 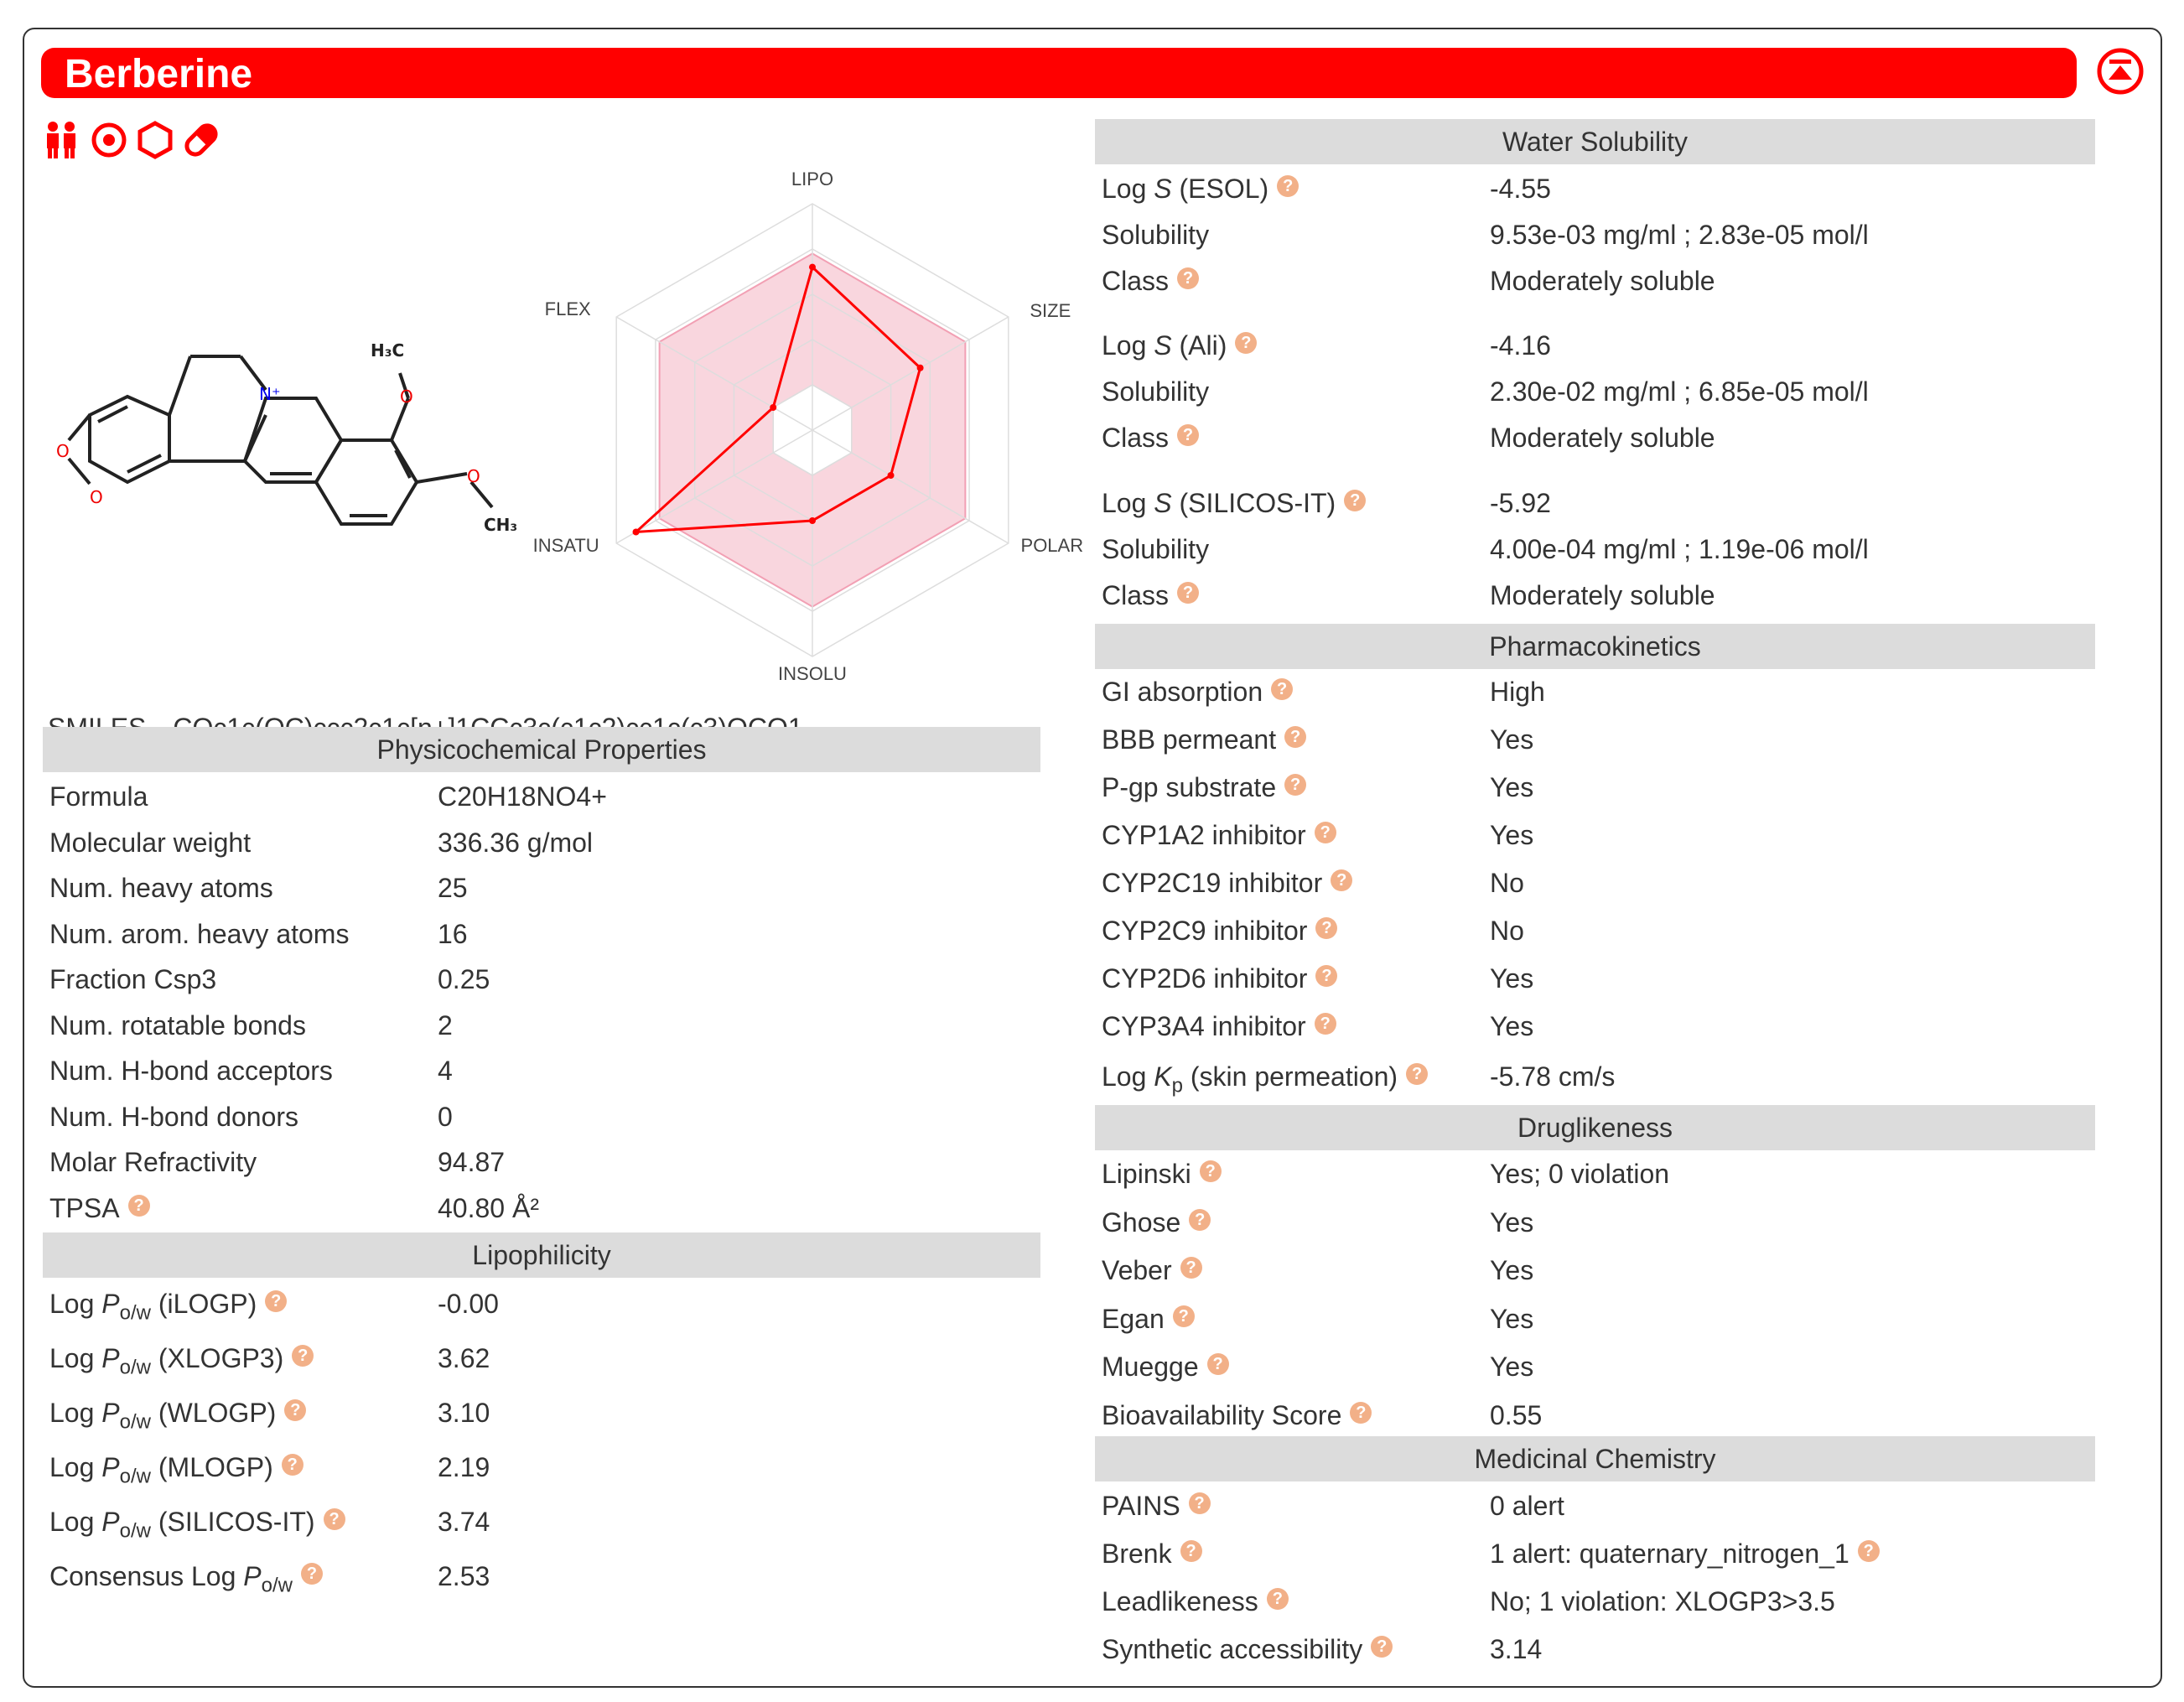 I want to click on row-value: 3.10, so click(x=464, y=1413).